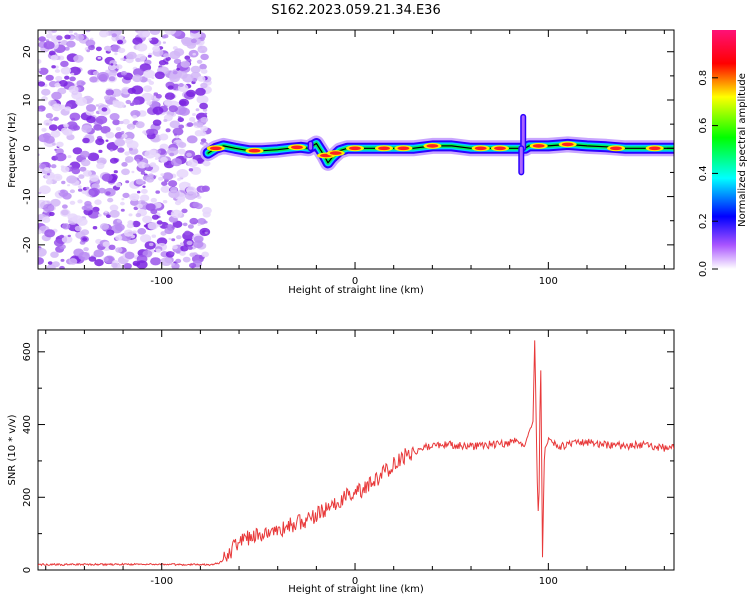  Describe the element at coordinates (437, 144) in the screenshot. I see `signal-track` at that location.